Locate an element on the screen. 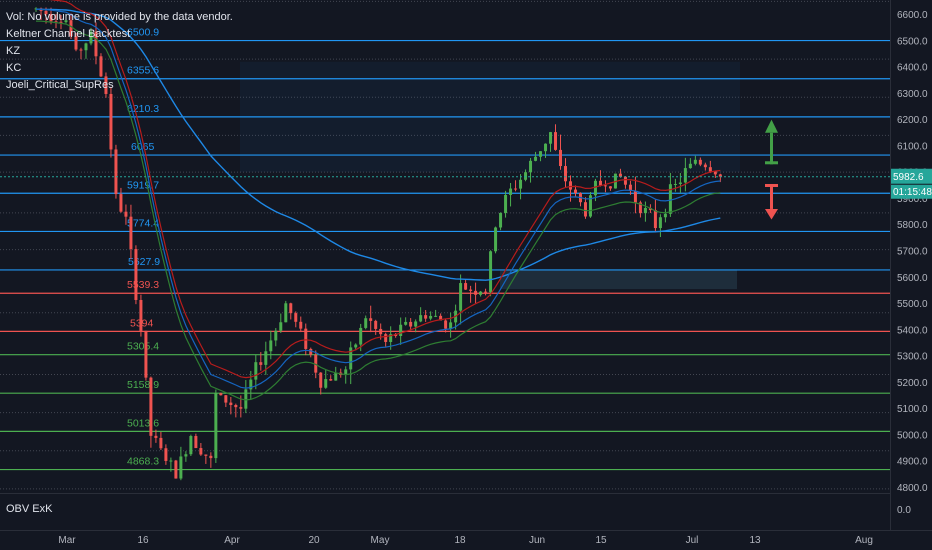 This screenshot has width=932, height=550. x-tick-label: 13 is located at coordinates (755, 540).